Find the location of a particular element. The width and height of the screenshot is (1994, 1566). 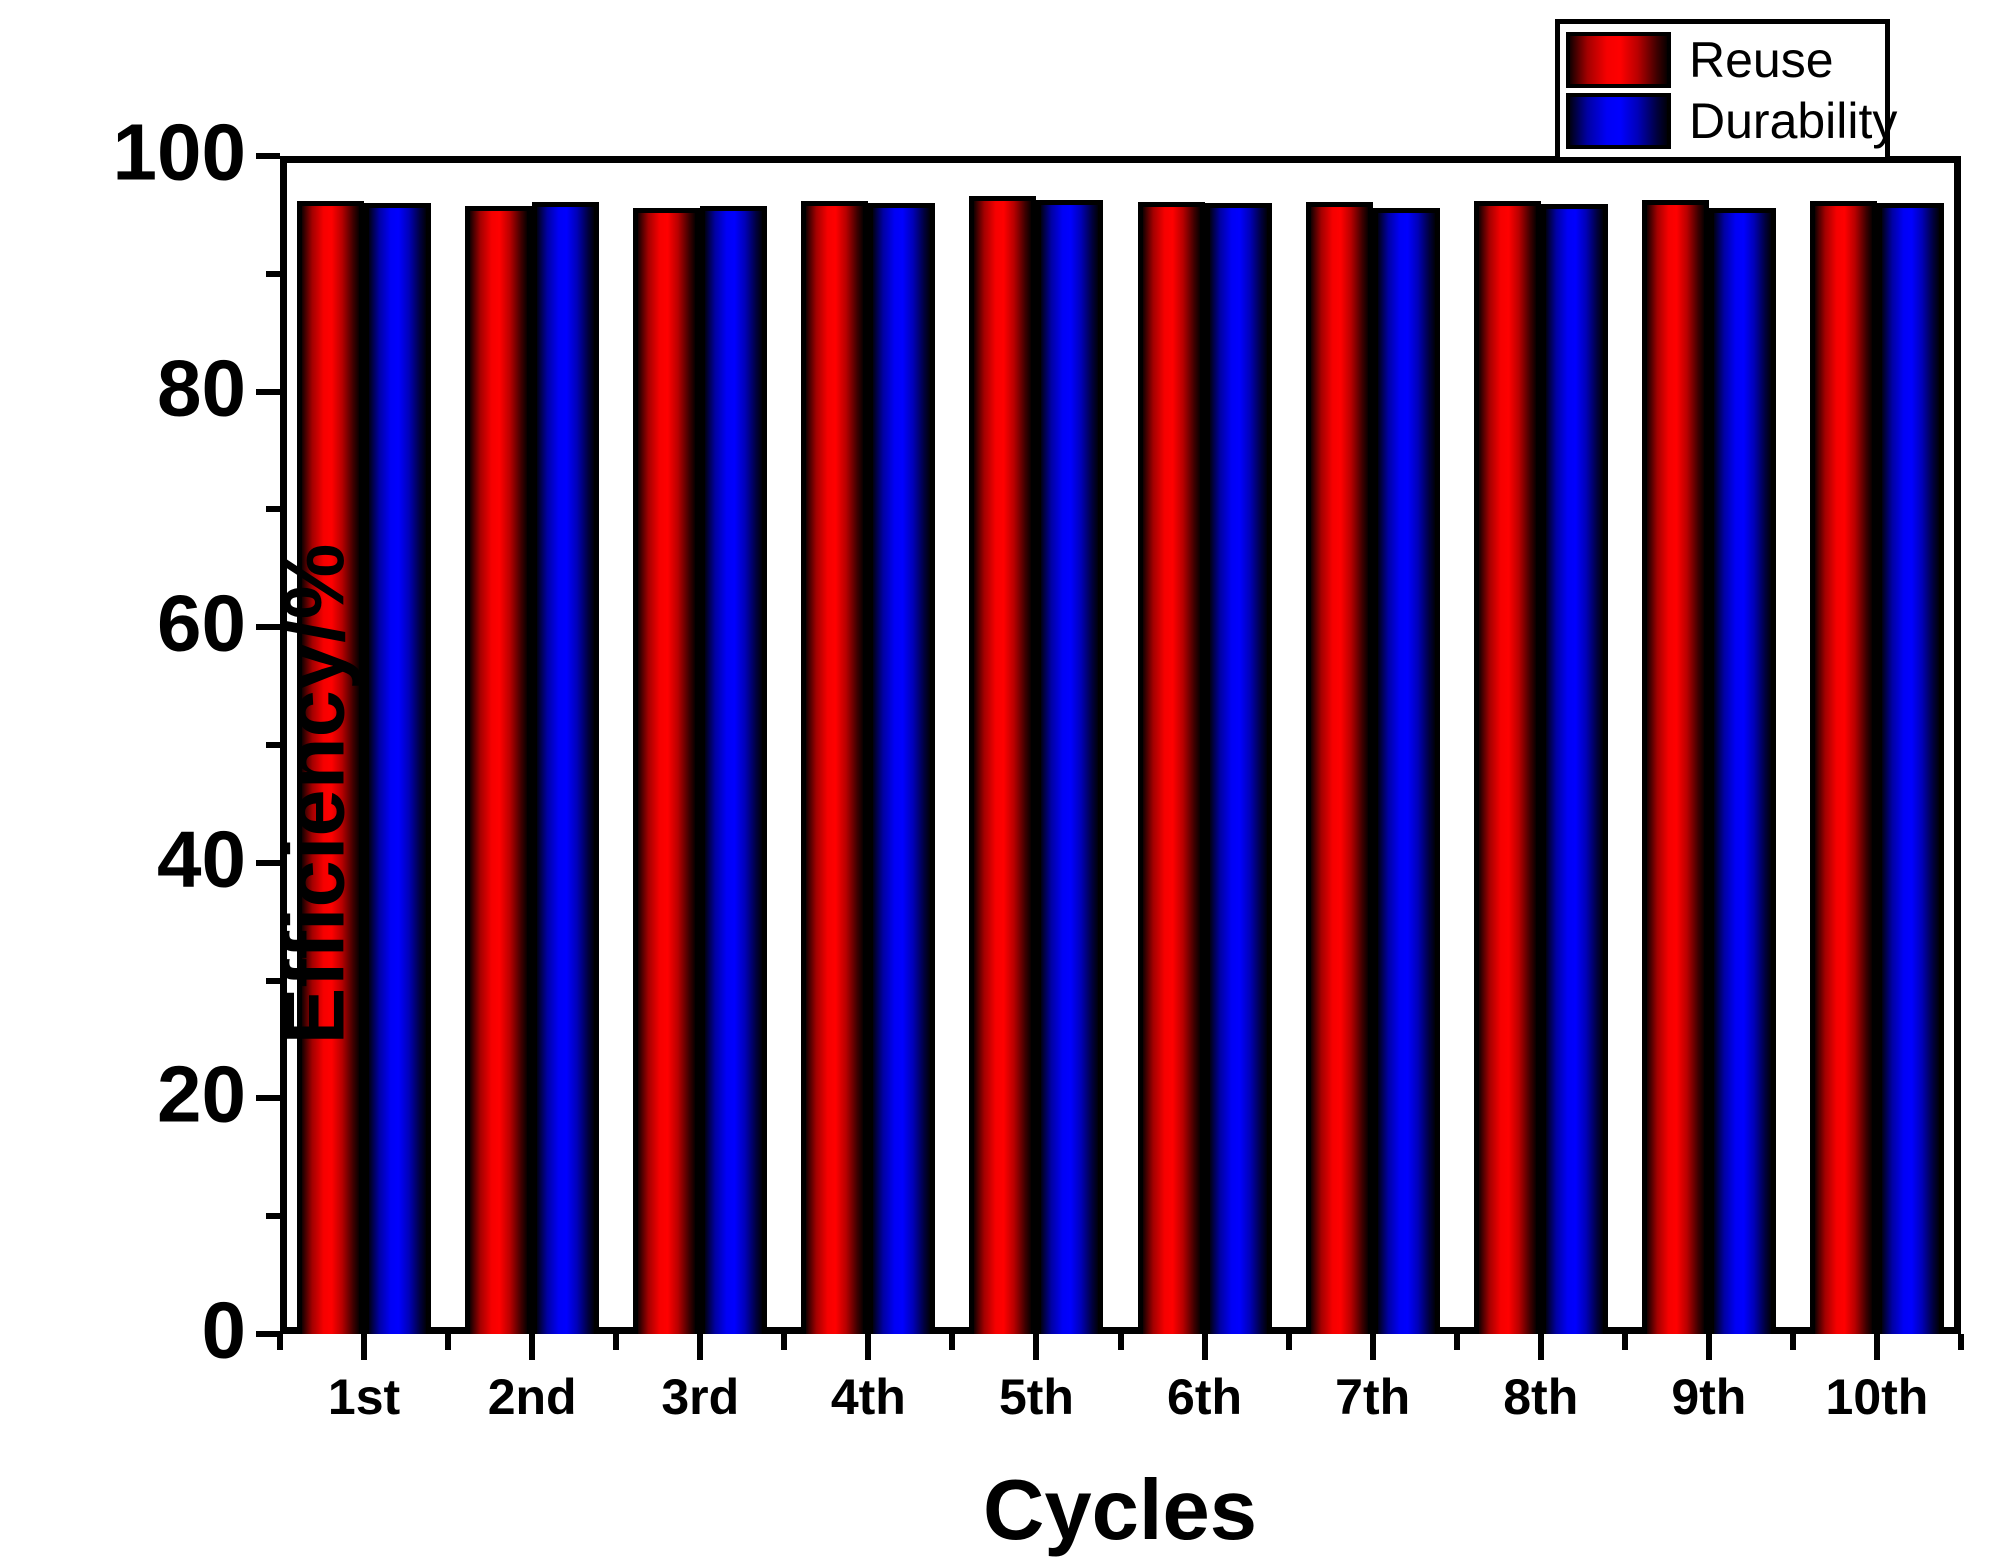

x-tick-label: 10th is located at coordinates (1877, 1397).